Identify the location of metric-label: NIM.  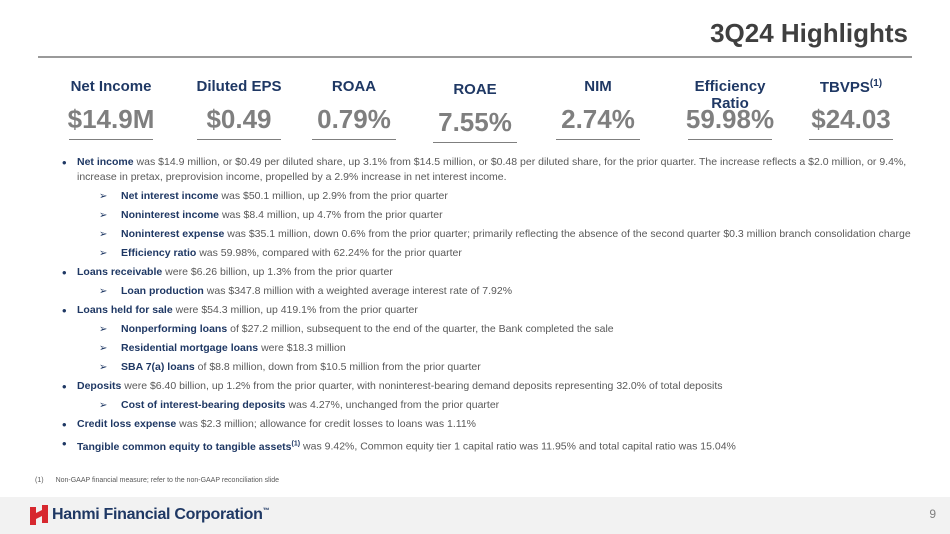
(598, 89).